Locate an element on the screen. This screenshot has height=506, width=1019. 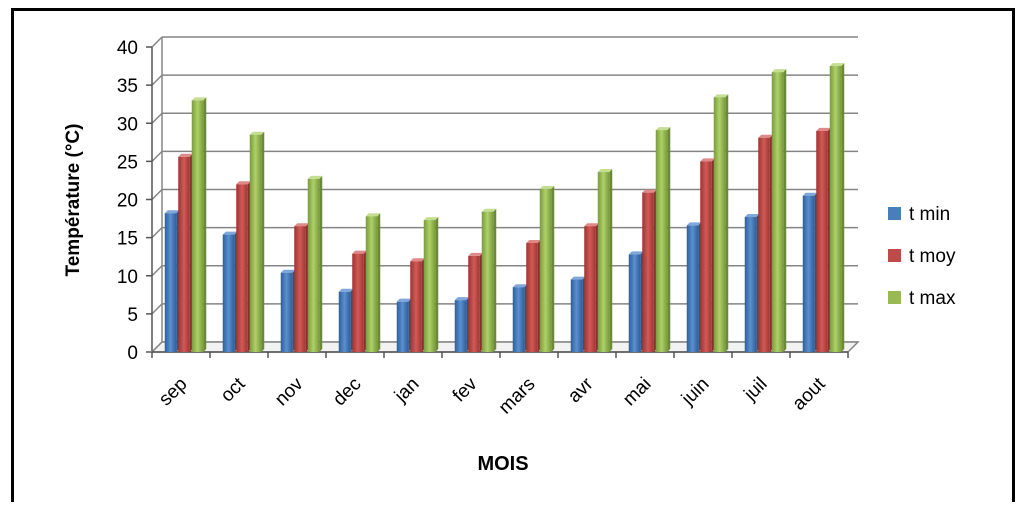
bar-t-moy-sep is located at coordinates (184, 254).